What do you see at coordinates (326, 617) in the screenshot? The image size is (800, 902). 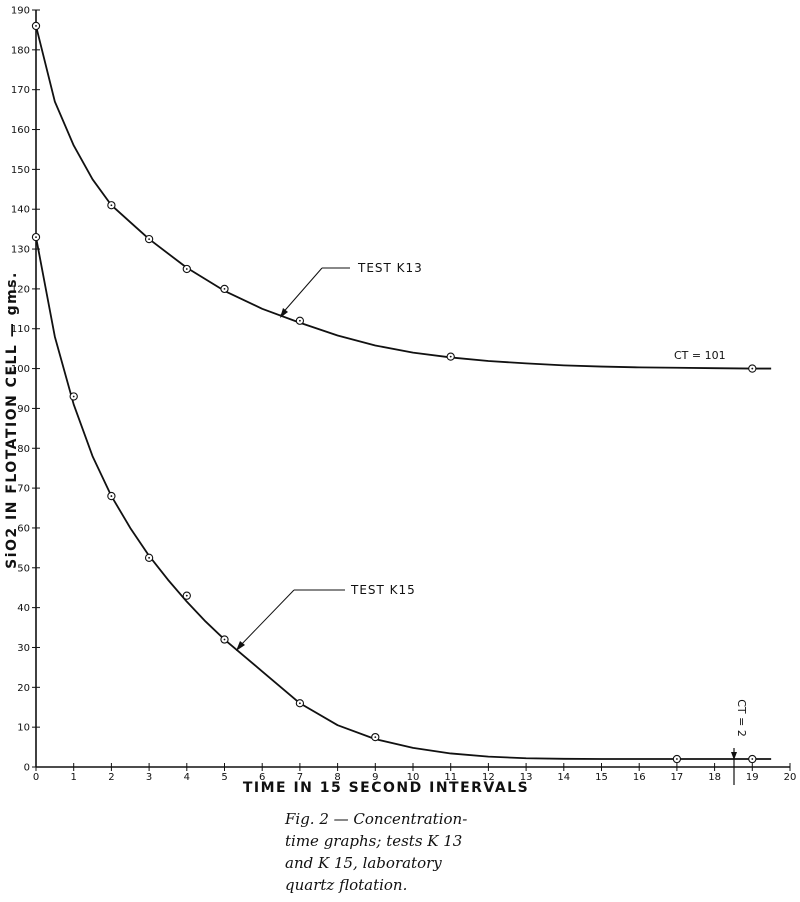 I see `annotation-k15: TEST K15` at bounding box center [326, 617].